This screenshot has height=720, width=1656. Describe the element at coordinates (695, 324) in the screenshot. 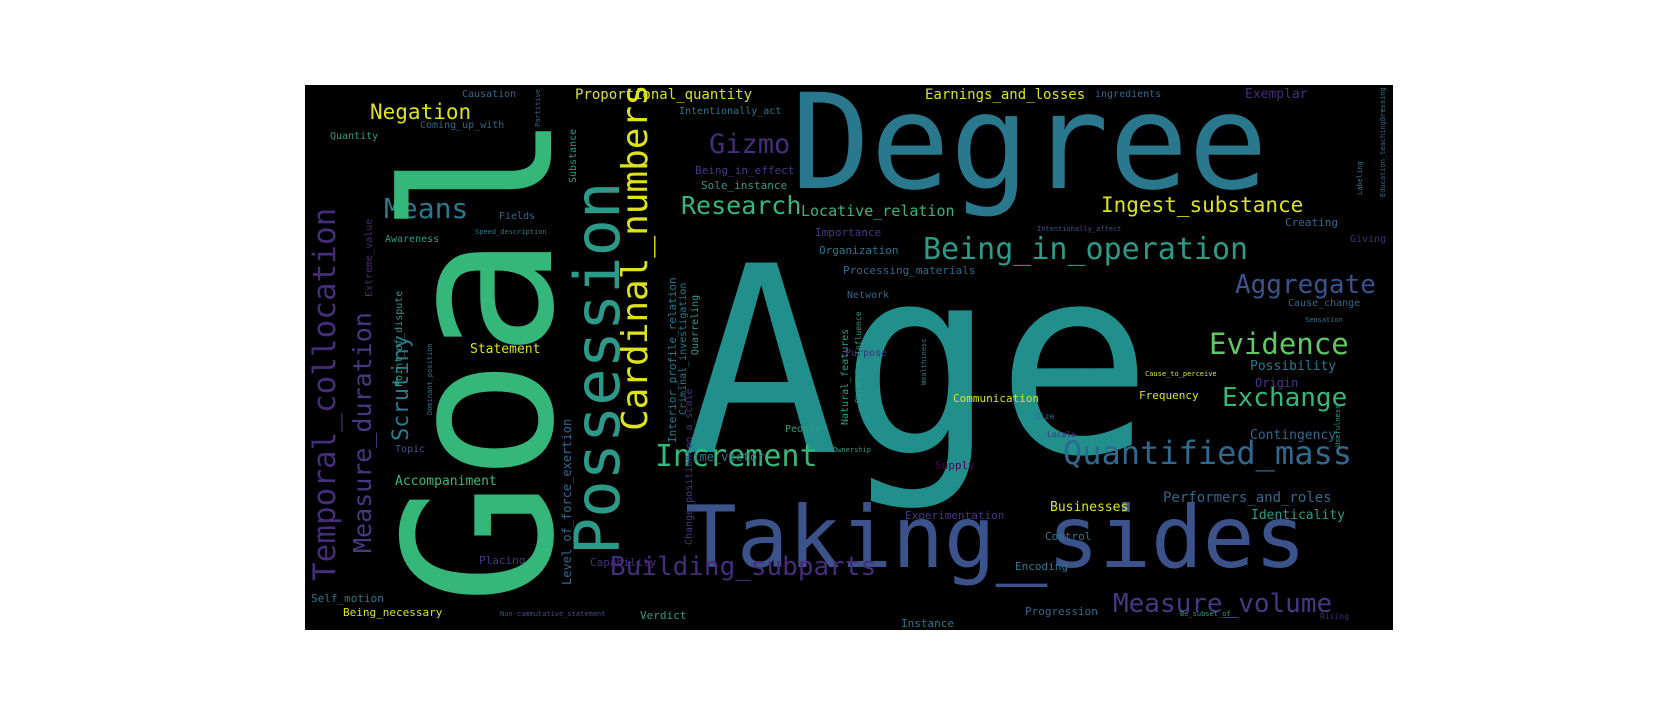

I see `word-quarreling: Quarreling` at that location.